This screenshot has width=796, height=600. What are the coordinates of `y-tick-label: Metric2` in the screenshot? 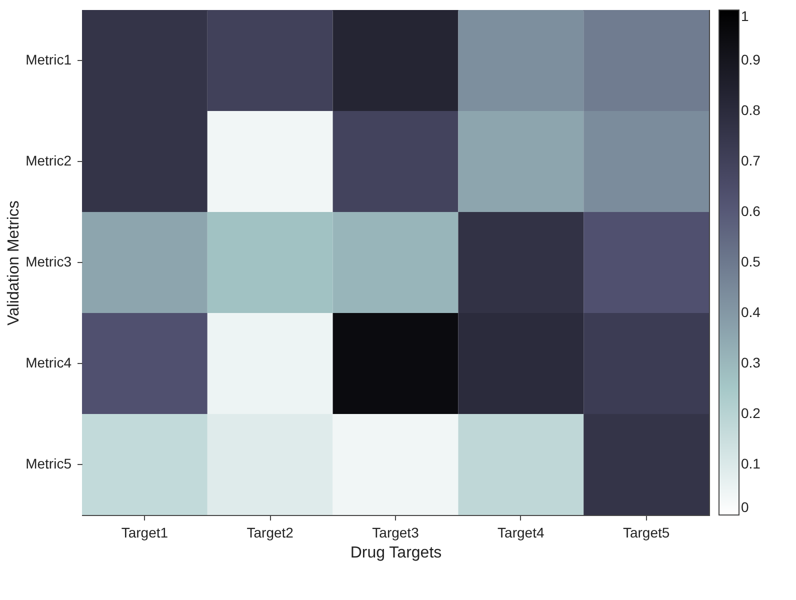 It's located at (49, 160).